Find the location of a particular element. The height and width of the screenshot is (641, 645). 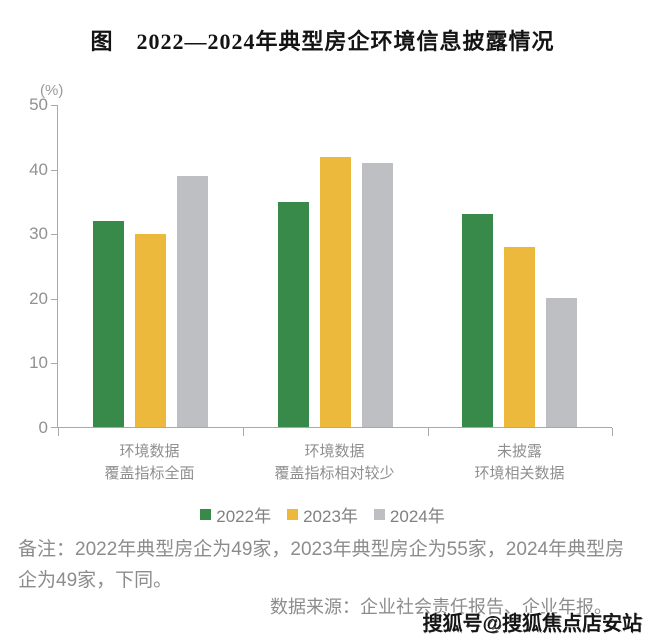

x-axis-category-labels: 环境数据 覆盖指标全面 环境数据 覆盖指标相对较少 未披露 环境相关数据 is located at coordinates (334, 463).